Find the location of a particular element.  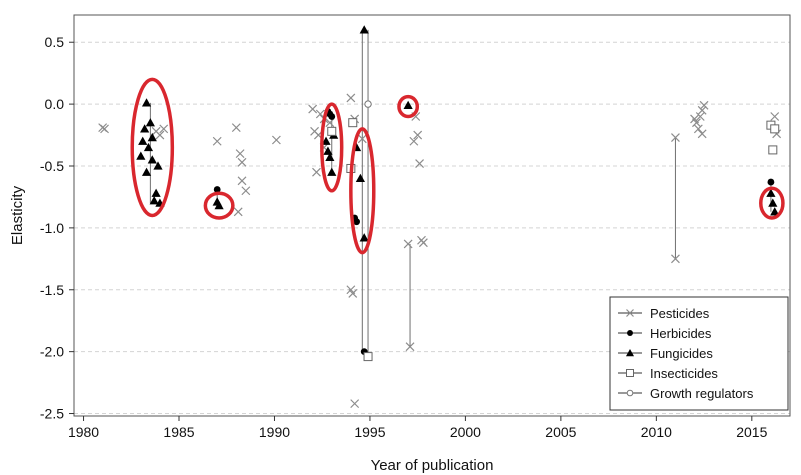

x-tick-label: 2000 is located at coordinates (465, 432).